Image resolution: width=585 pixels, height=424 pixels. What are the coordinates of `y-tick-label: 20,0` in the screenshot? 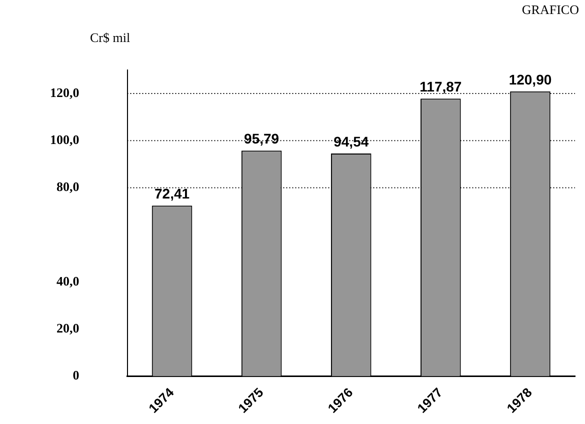 It's located at (68, 328).